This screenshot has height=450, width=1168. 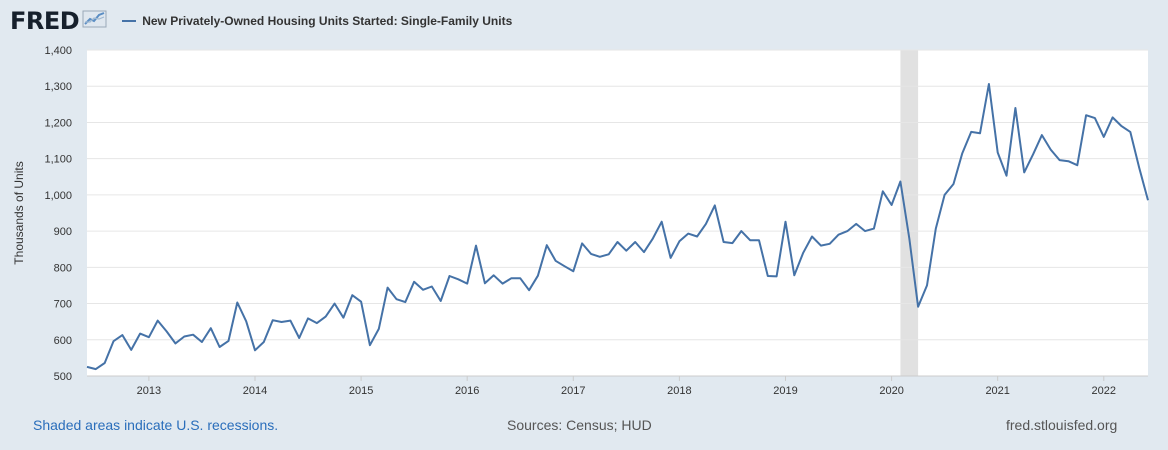 What do you see at coordinates (19, 212) in the screenshot?
I see `y-axis-title: Thousands of Units` at bounding box center [19, 212].